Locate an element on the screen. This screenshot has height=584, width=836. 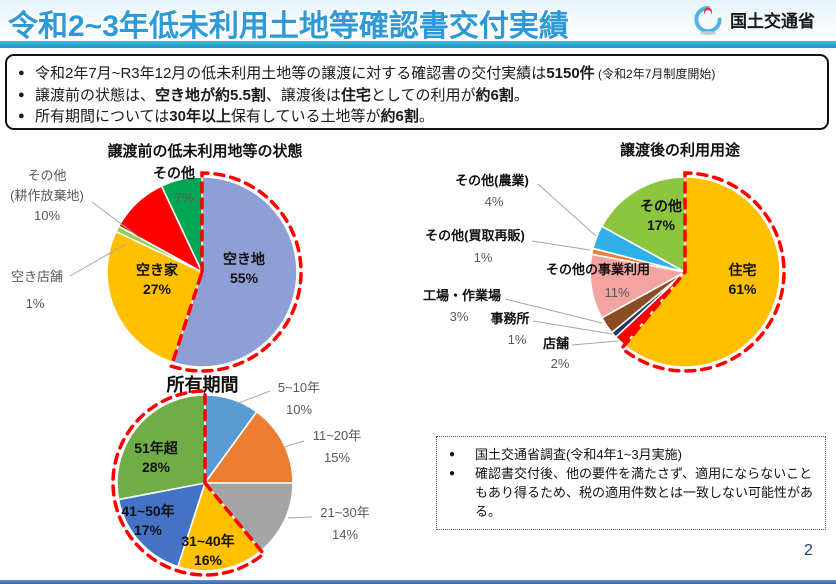
slice-label-tempo-pct: 2% is located at coordinates (560, 363).